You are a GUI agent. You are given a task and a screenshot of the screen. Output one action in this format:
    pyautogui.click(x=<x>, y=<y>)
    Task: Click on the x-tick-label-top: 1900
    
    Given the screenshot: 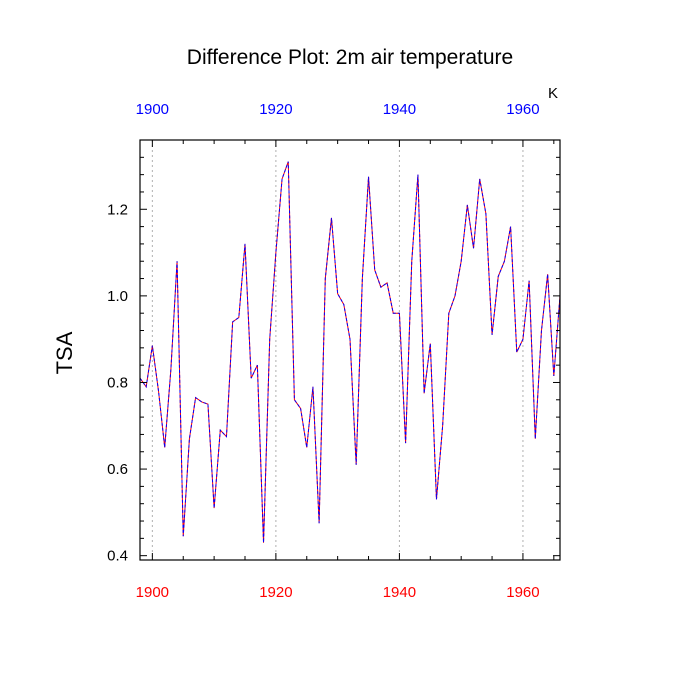 What is the action you would take?
    pyautogui.click(x=152, y=109)
    